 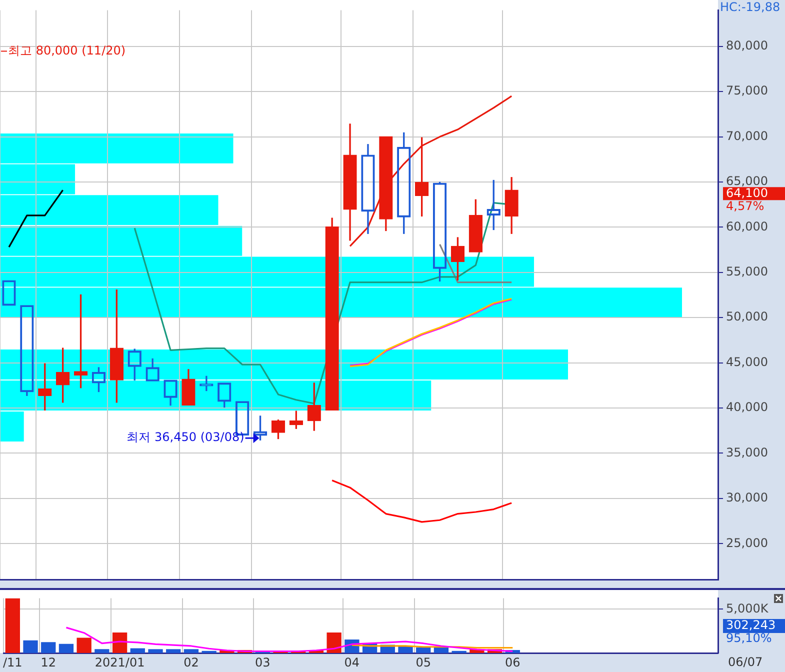 I want to click on text: 64,100, so click(x=747, y=193).